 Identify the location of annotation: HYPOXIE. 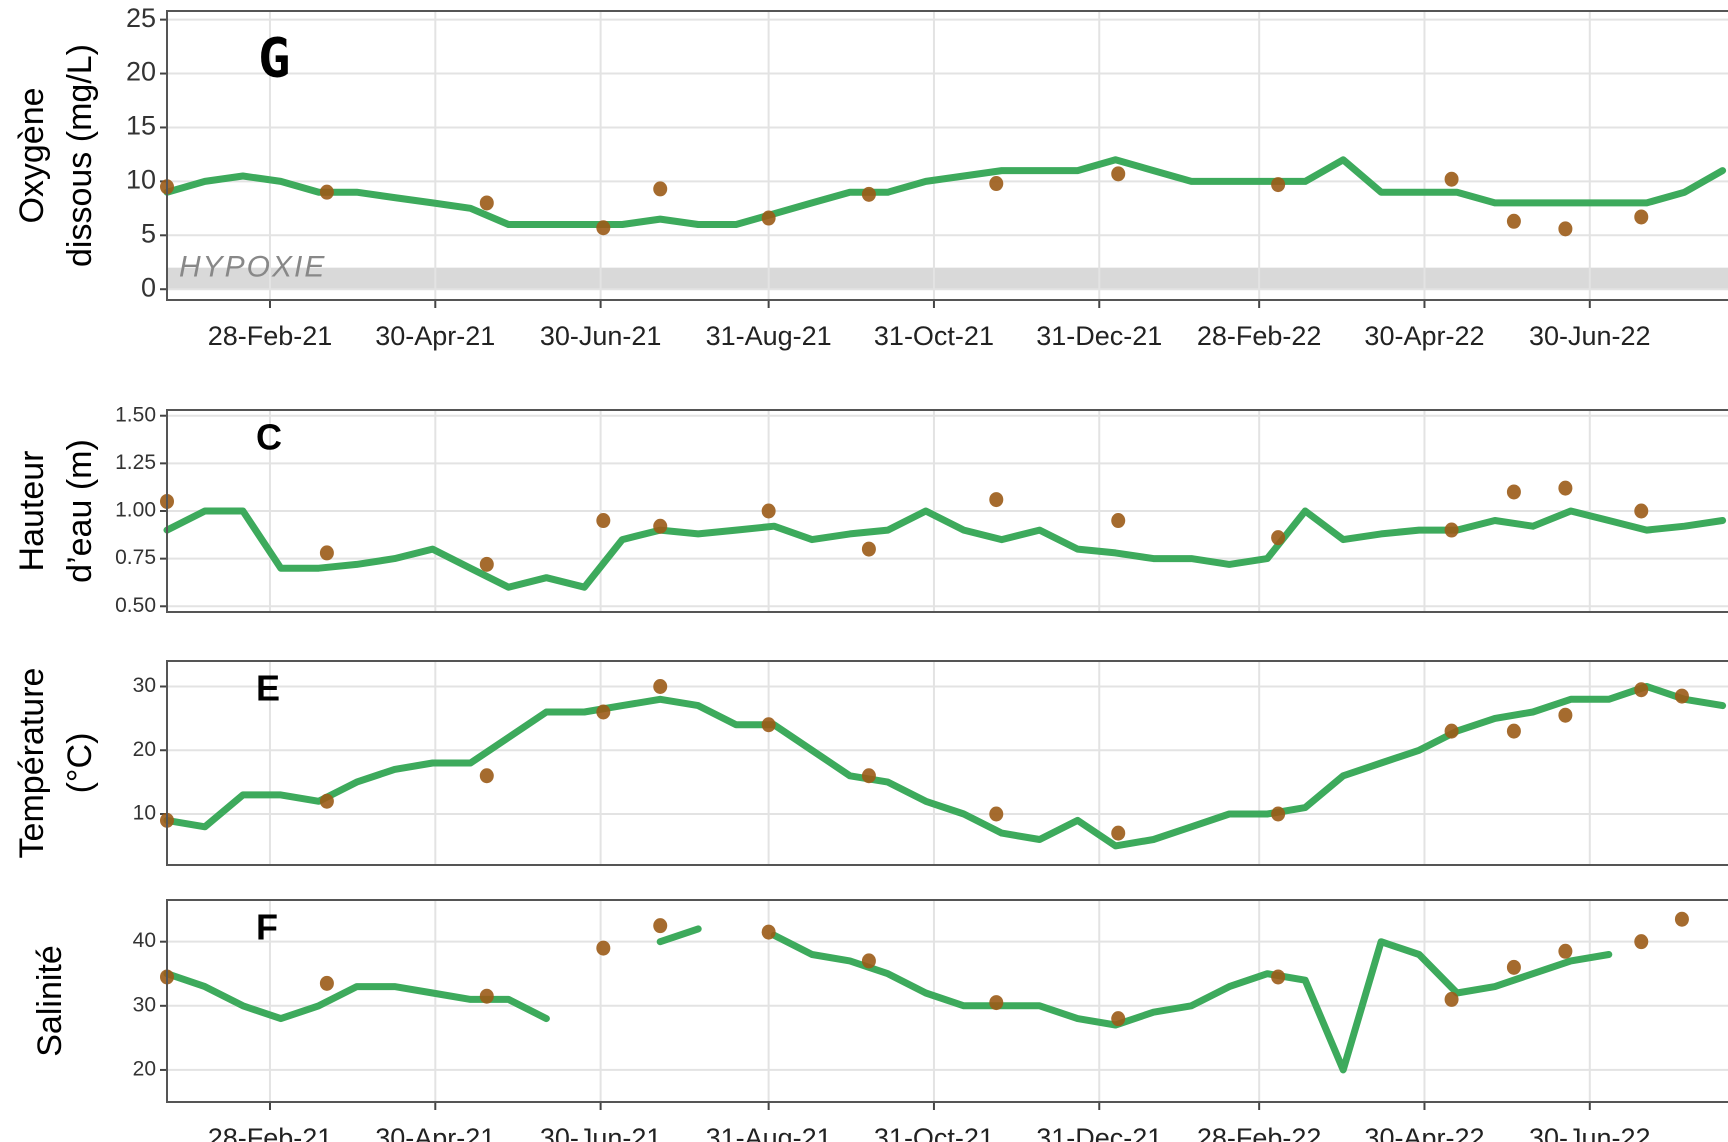
(252, 266).